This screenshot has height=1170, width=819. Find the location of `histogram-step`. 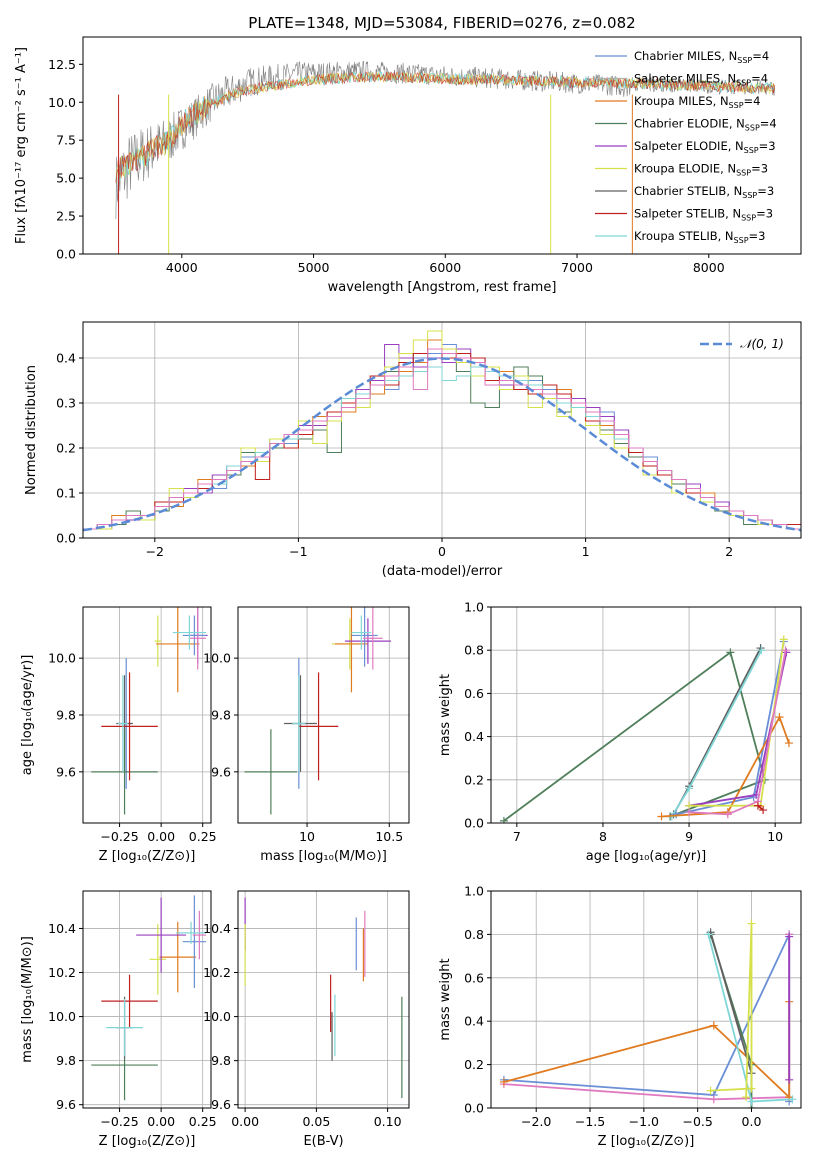

histogram-step is located at coordinates (442, 443).